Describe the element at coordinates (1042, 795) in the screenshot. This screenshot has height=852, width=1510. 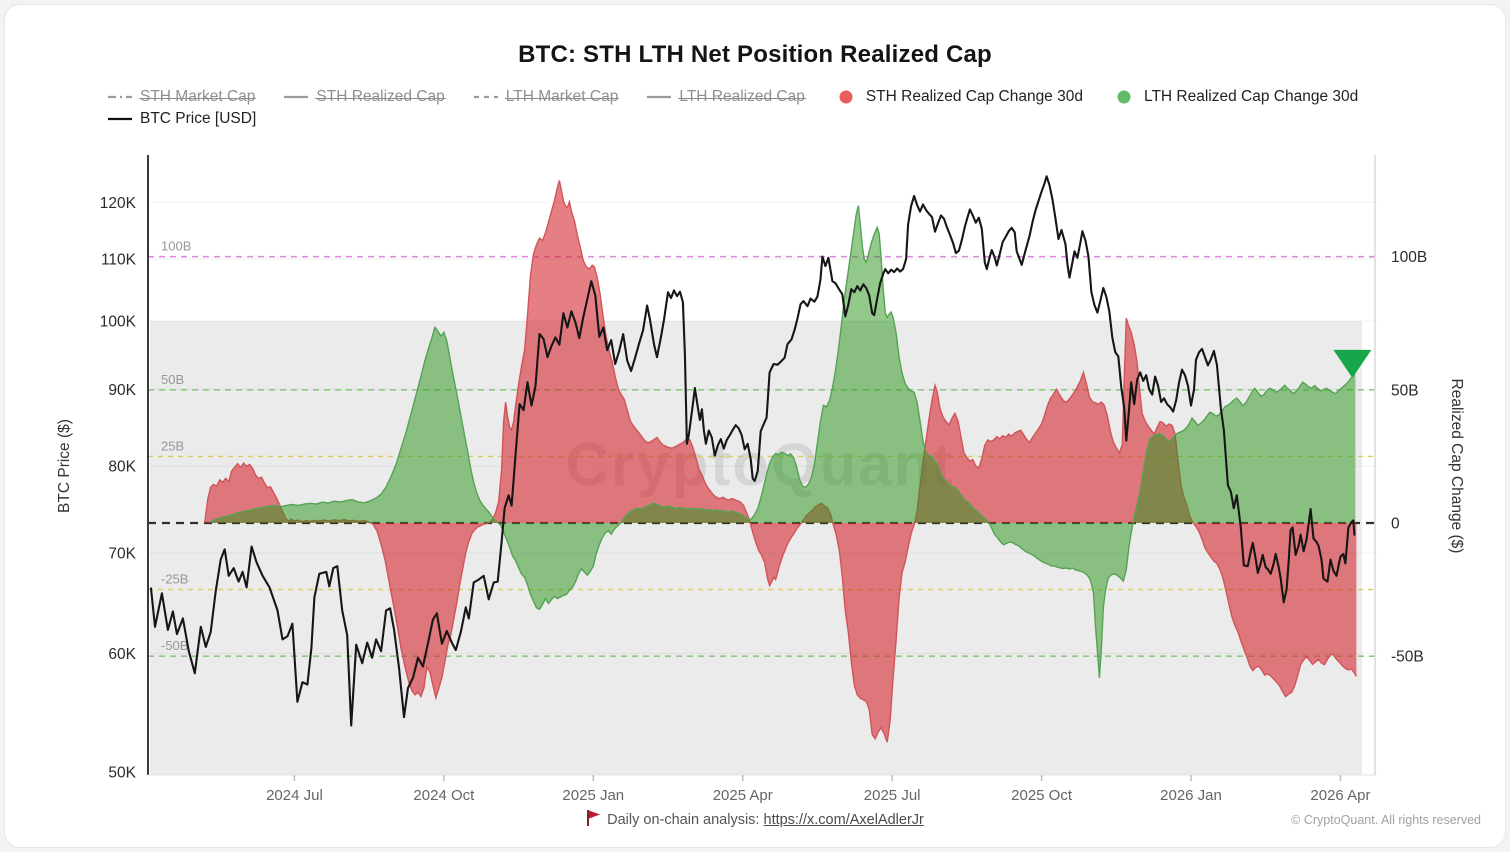
I see `x-tick-label: 2025 Oct` at that location.